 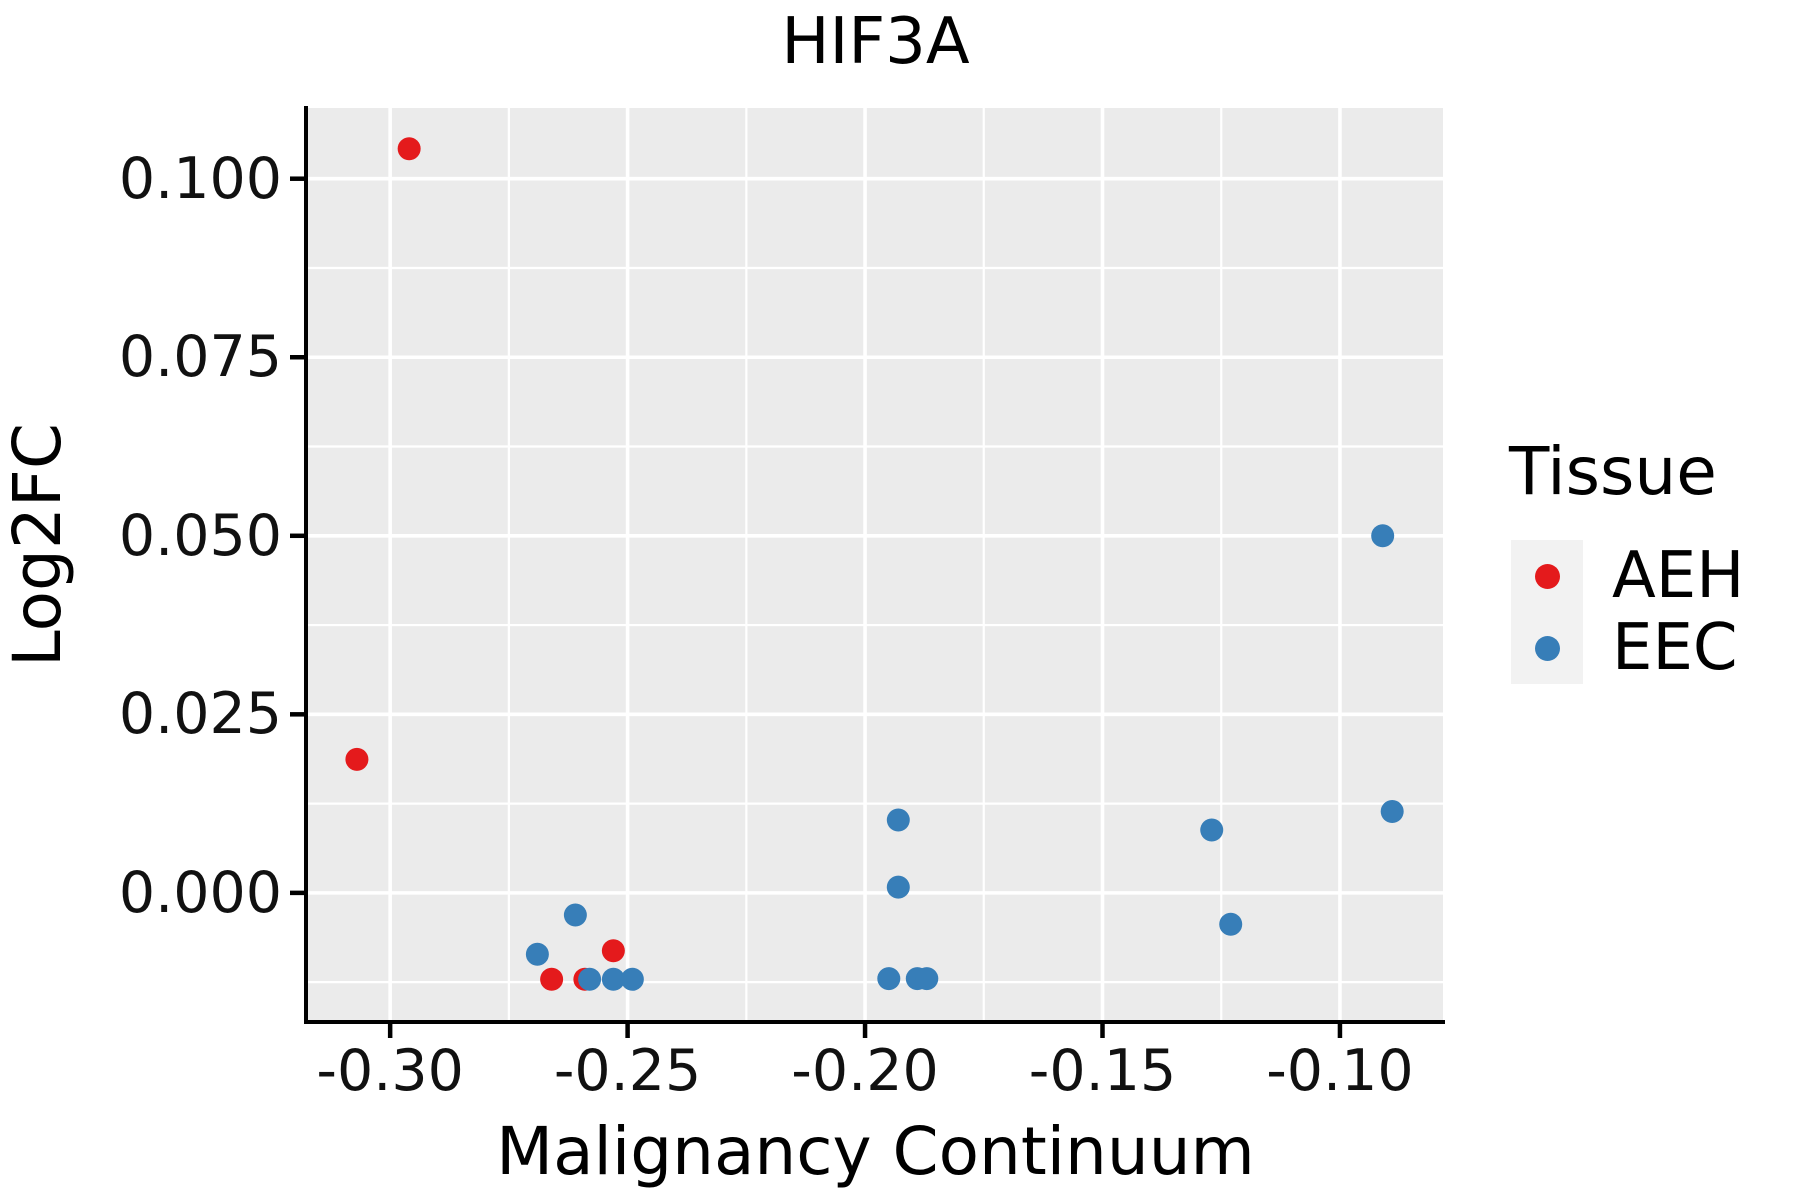 I want to click on x-tick-label: -0.25, so click(x=627, y=1071).